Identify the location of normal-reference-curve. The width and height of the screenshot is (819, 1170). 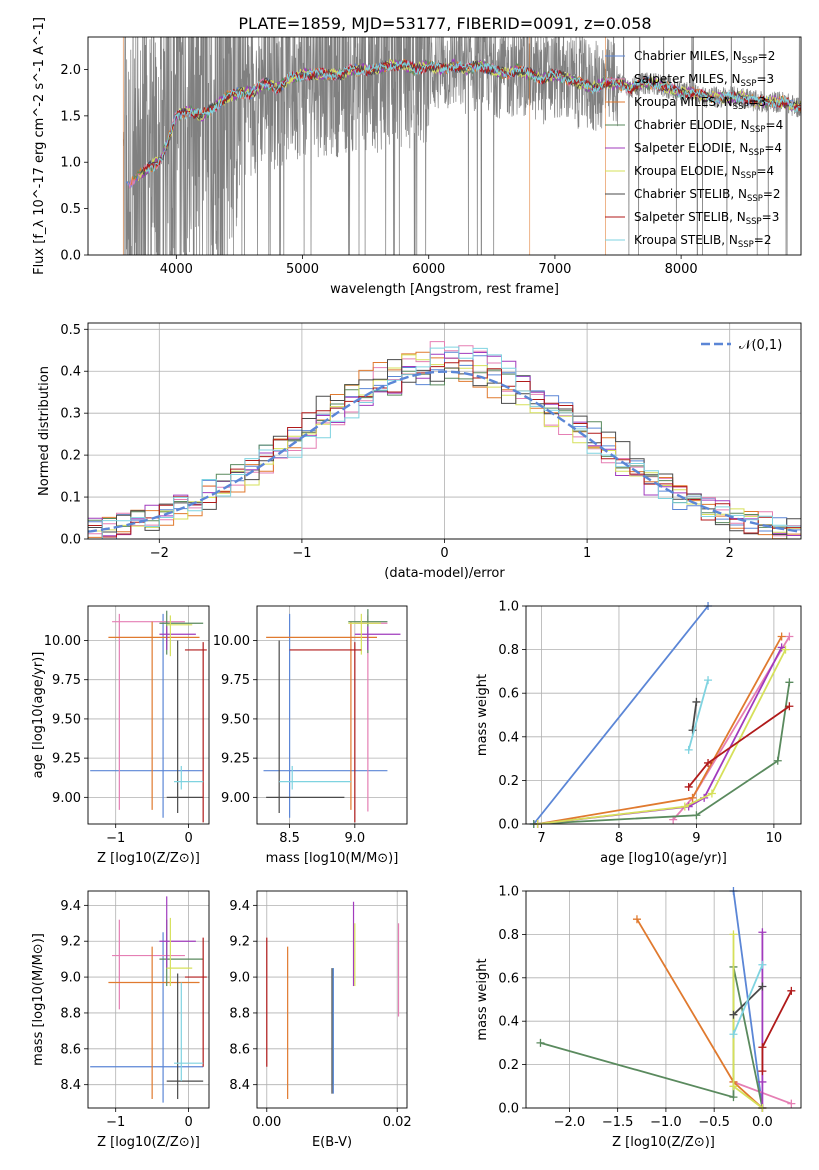
(443, 451).